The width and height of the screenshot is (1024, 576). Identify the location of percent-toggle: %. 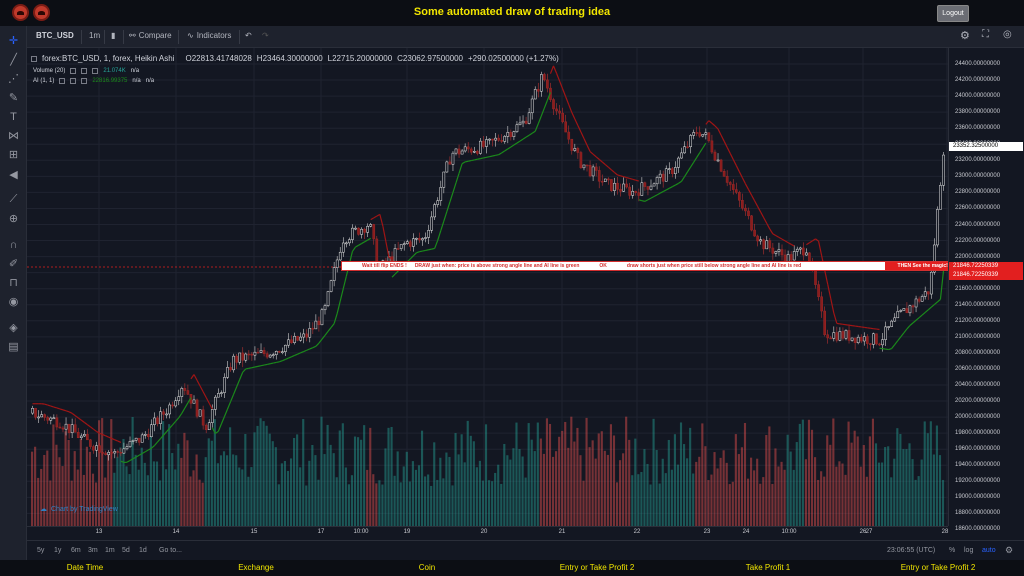
(952, 550).